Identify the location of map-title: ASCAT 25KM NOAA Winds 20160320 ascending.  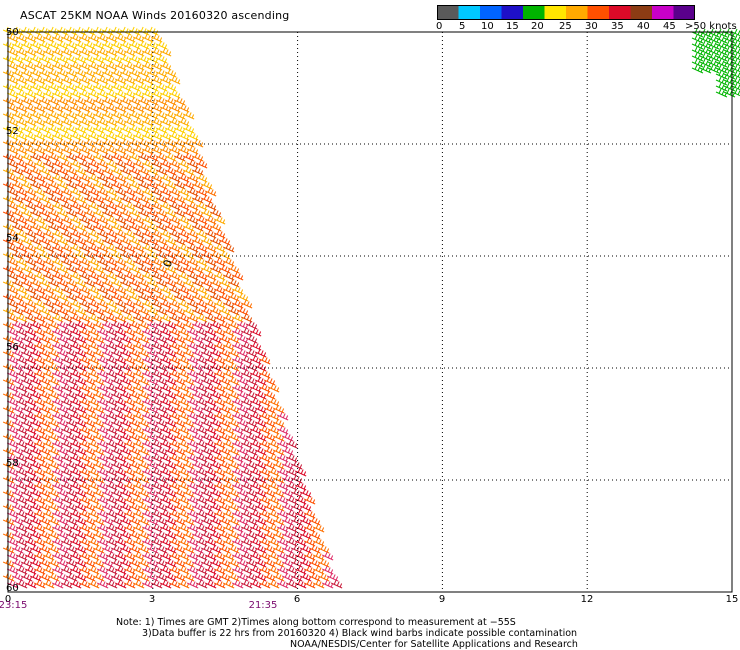
(155, 15).